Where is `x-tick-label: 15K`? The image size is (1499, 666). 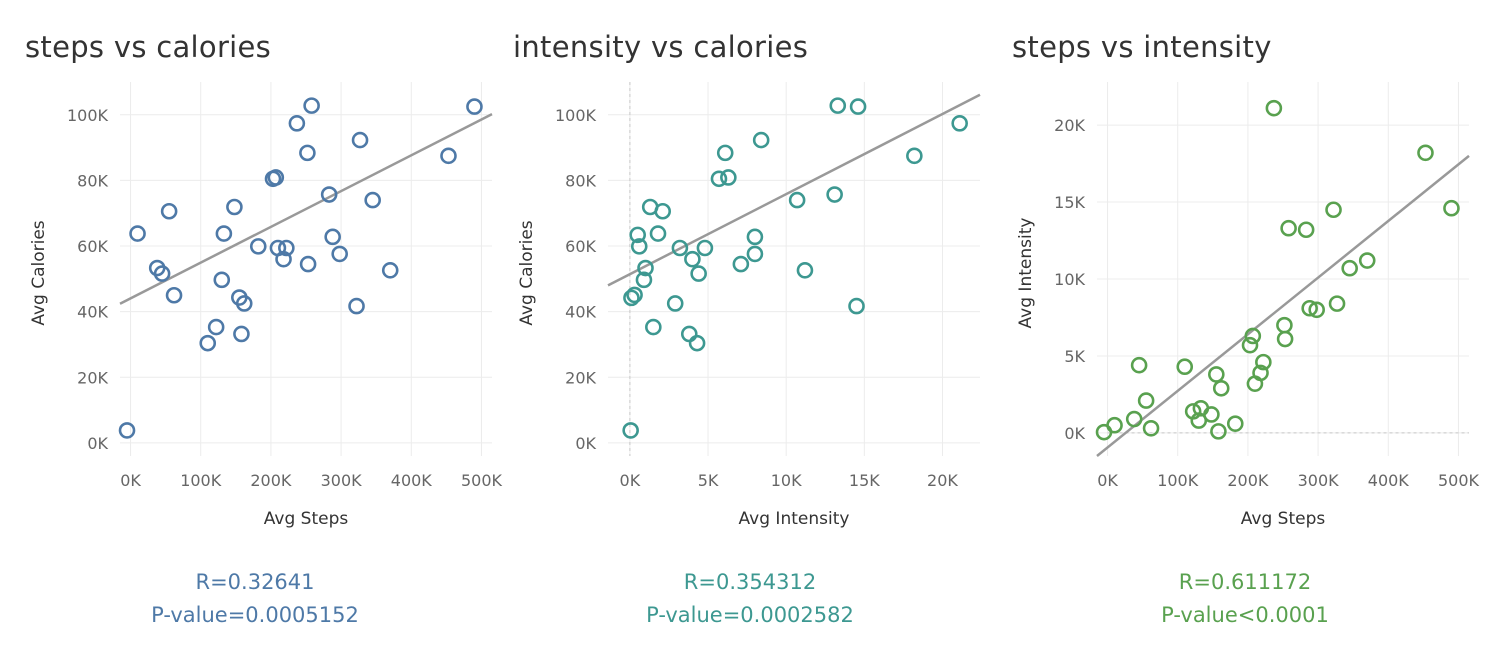
x-tick-label: 15K is located at coordinates (864, 480).